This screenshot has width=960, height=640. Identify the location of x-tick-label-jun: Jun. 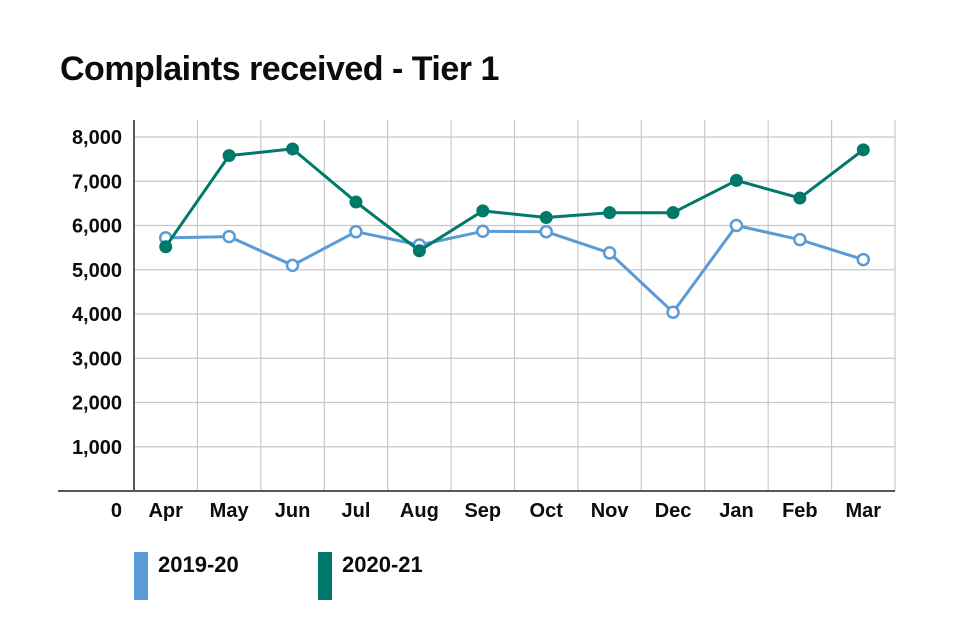
(293, 511).